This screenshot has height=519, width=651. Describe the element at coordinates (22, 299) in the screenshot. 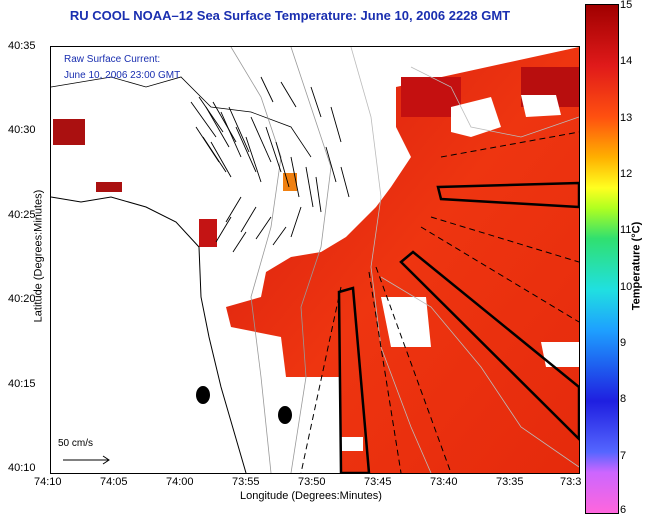

I see `ytick: 40:20` at that location.